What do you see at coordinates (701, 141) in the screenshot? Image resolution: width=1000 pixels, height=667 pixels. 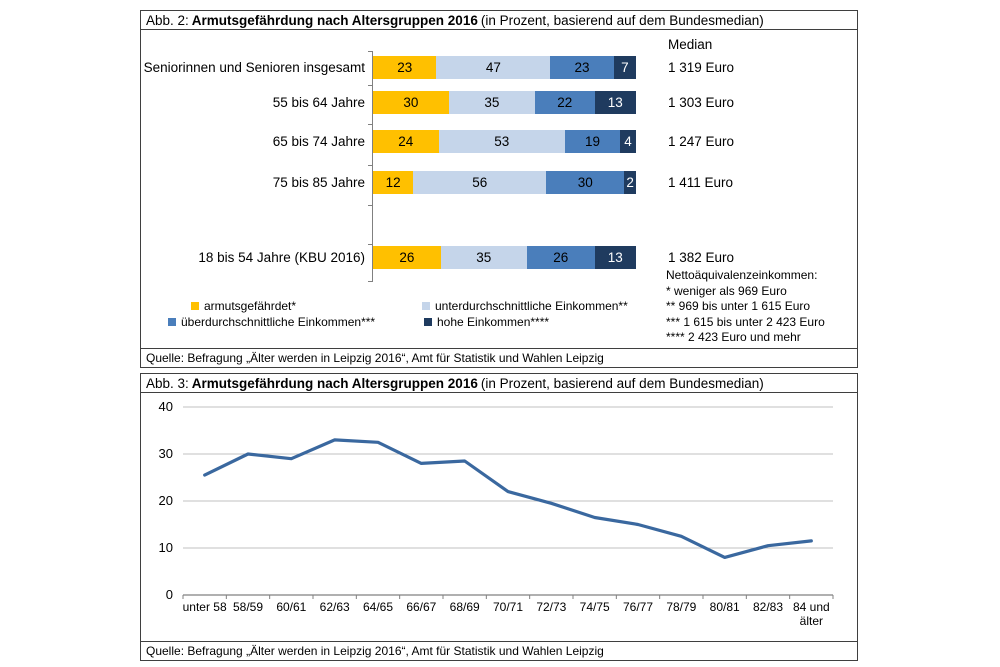 I see `median-value: 1 247 Euro` at bounding box center [701, 141].